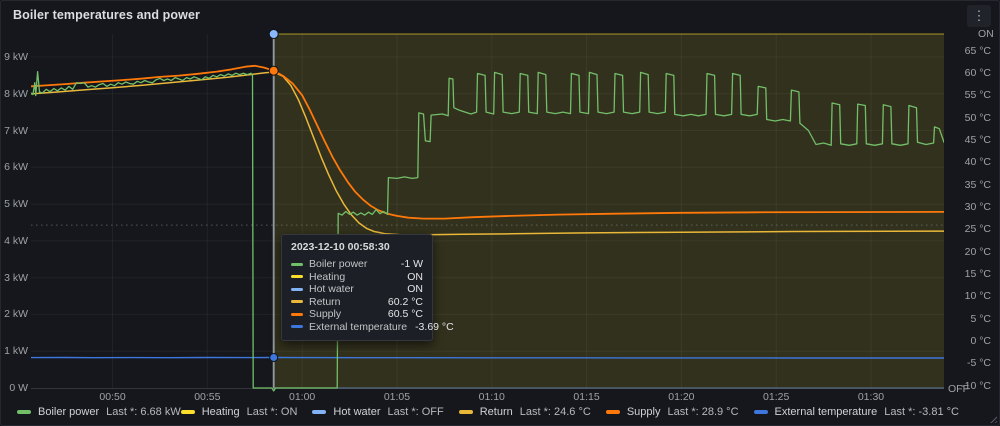 The width and height of the screenshot is (1000, 426). What do you see at coordinates (18, 388) in the screenshot?
I see `y-axis-left-tick: 0 W` at bounding box center [18, 388].